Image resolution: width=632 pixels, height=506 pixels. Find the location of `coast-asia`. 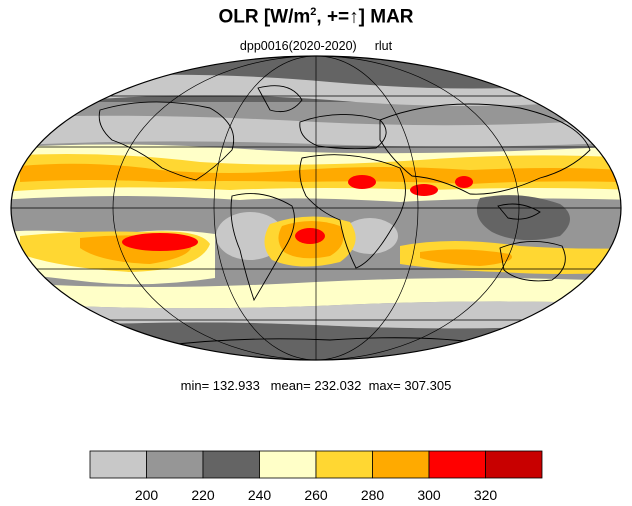

coast-asia is located at coordinates (485, 149).